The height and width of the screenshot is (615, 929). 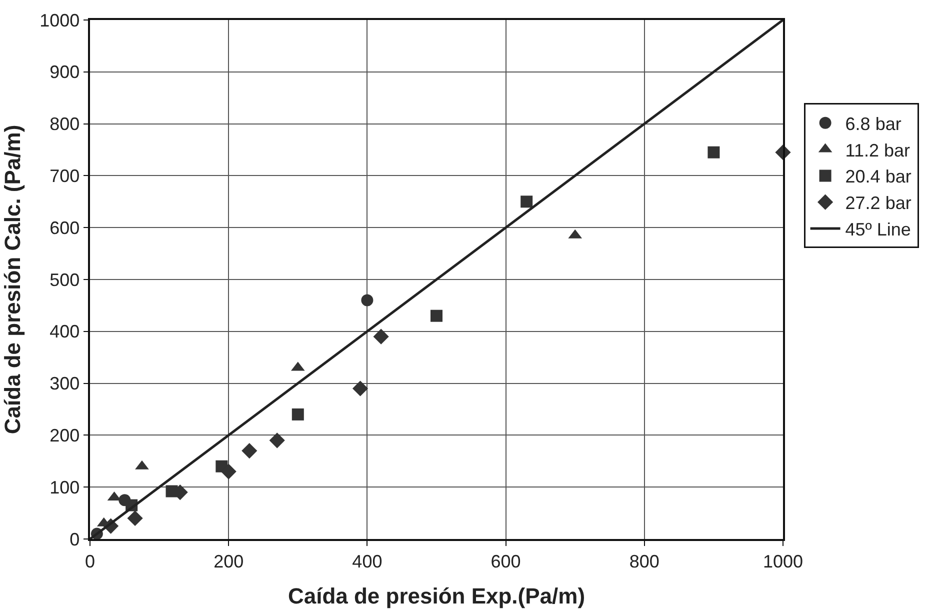 What do you see at coordinates (65, 176) in the screenshot?
I see `y-tick-label: 700` at bounding box center [65, 176].